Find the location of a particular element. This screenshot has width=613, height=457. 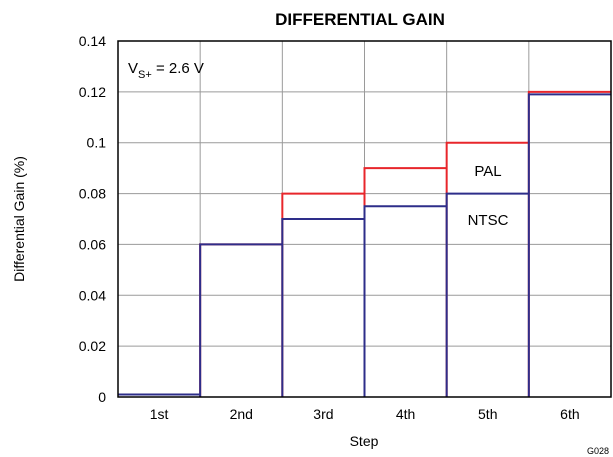

x-tick-label: 6th is located at coordinates (569, 414).